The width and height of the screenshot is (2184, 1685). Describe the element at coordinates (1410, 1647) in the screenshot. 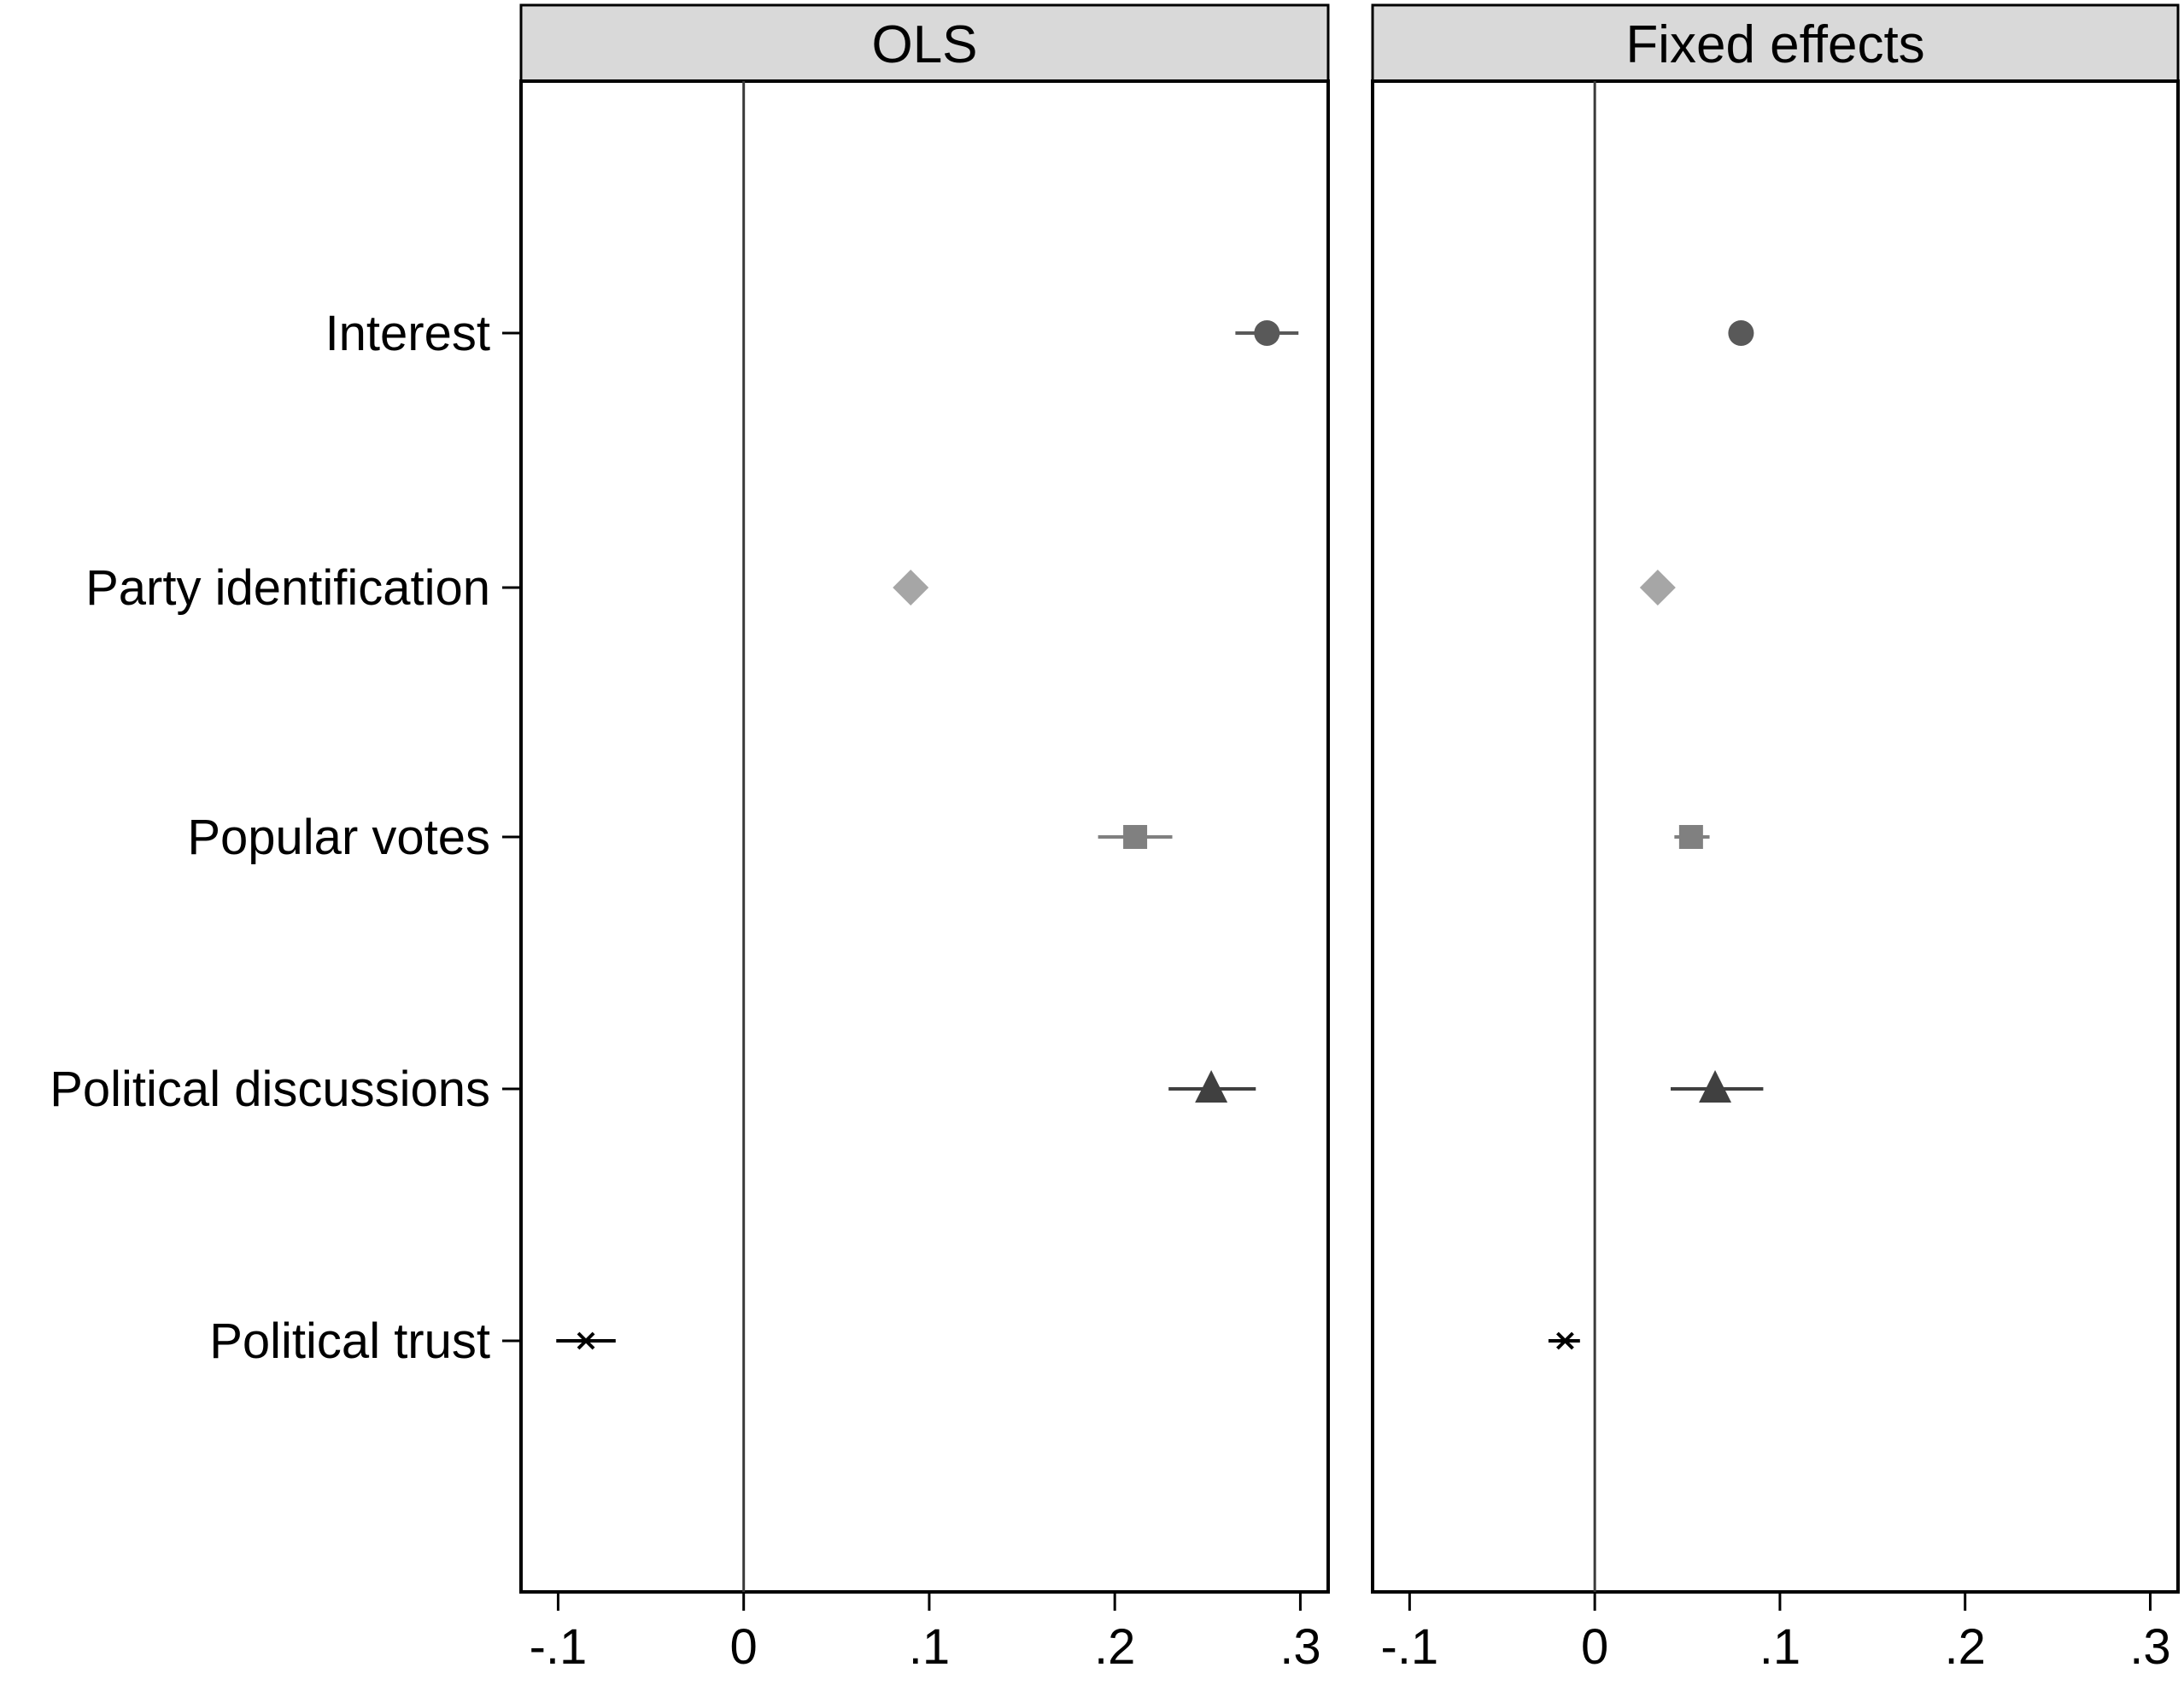

I see `panel-fixed-effects-x-tick-label-0: -.1` at that location.